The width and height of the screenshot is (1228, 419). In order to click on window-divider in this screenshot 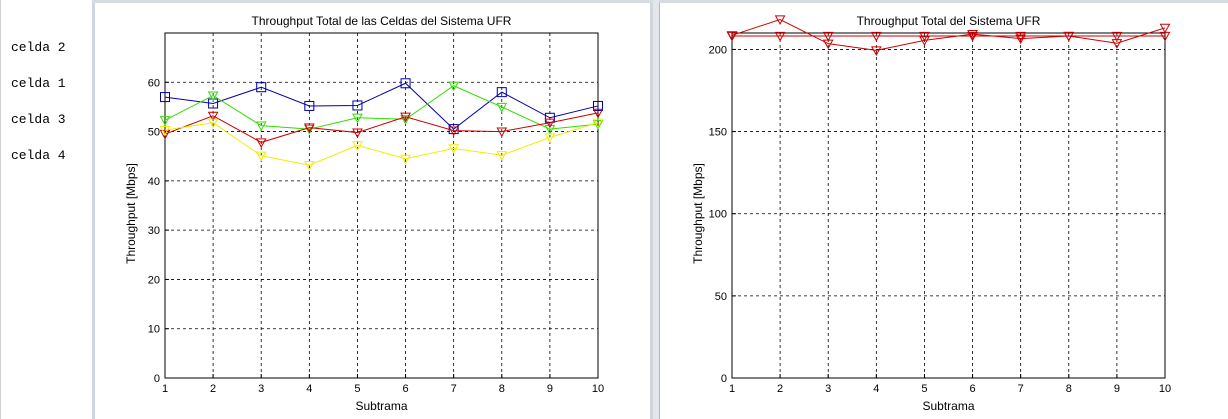, I will do `click(656, 209)`.